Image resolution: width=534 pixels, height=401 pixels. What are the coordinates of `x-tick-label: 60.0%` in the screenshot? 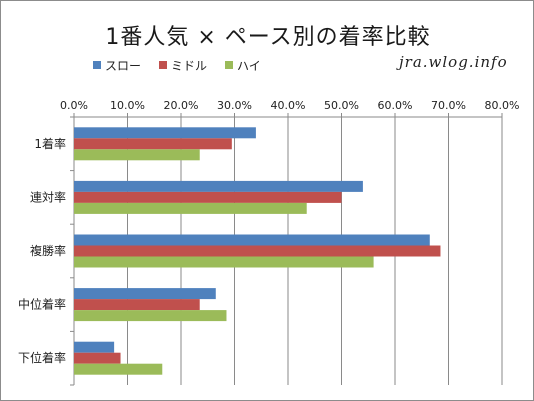 It's located at (395, 105).